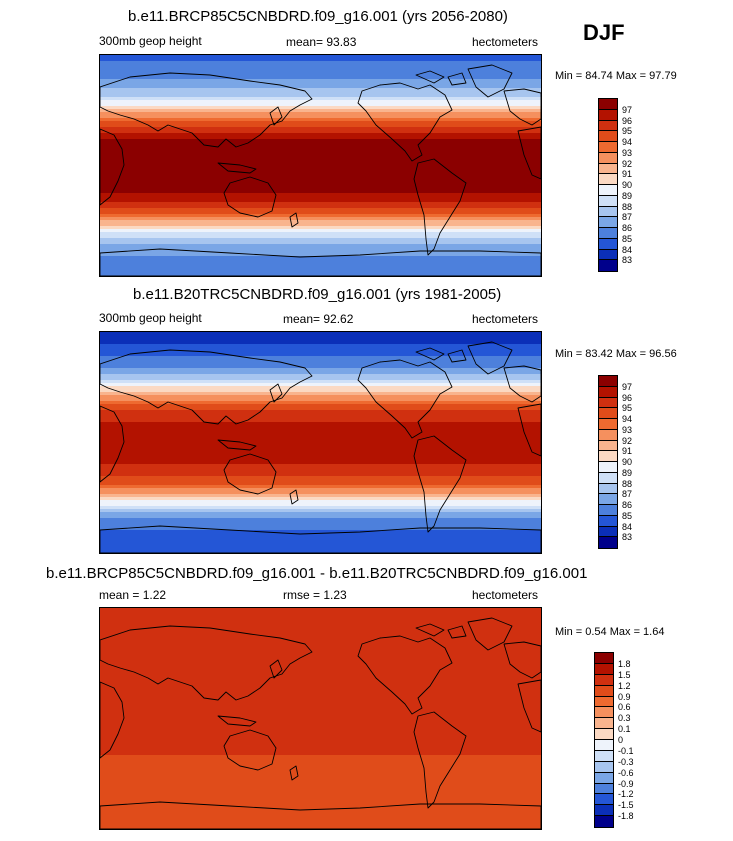 The image size is (733, 841). What do you see at coordinates (627, 228) in the screenshot?
I see `colorbar-tick-label: 86` at bounding box center [627, 228].